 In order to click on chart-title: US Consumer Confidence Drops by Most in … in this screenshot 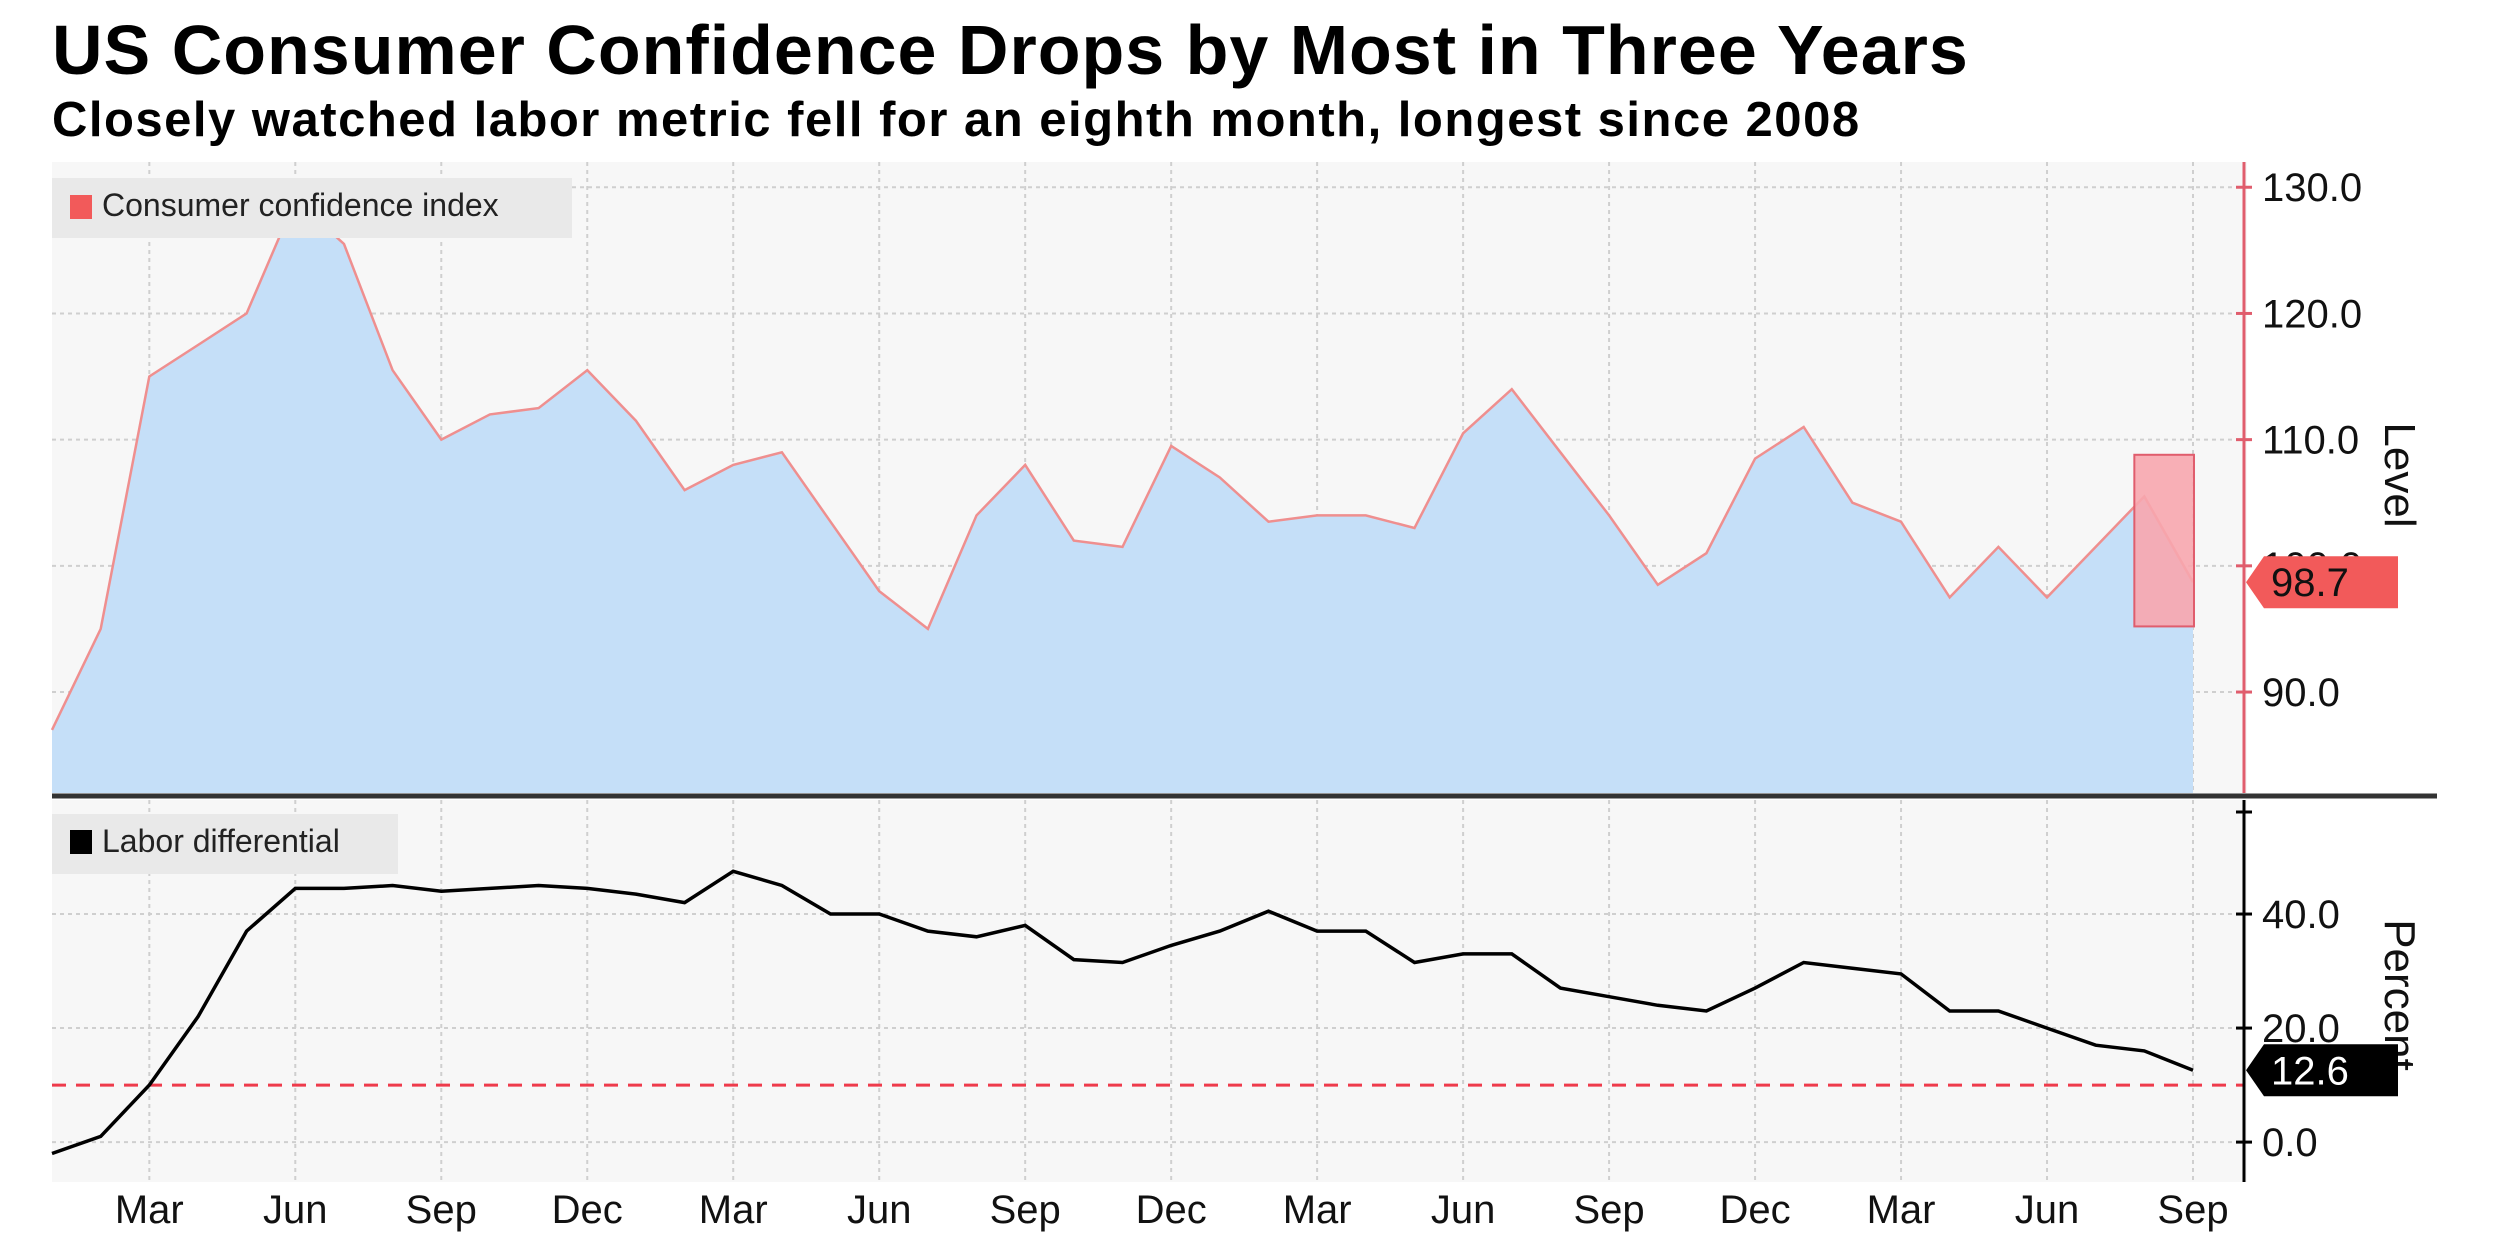, I will do `click(1010, 50)`.